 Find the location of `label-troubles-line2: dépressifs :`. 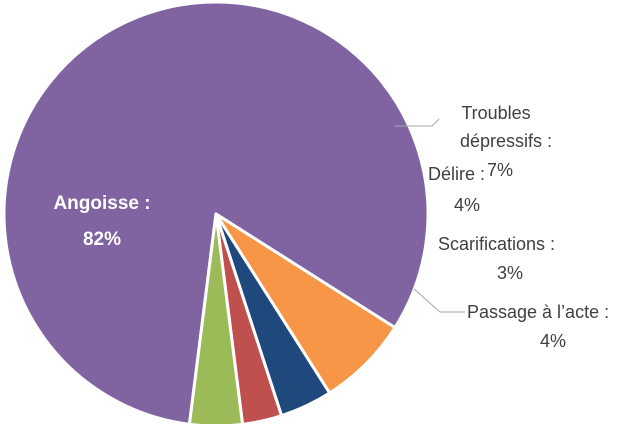

label-troubles-line2: dépressifs : is located at coordinates (506, 141).